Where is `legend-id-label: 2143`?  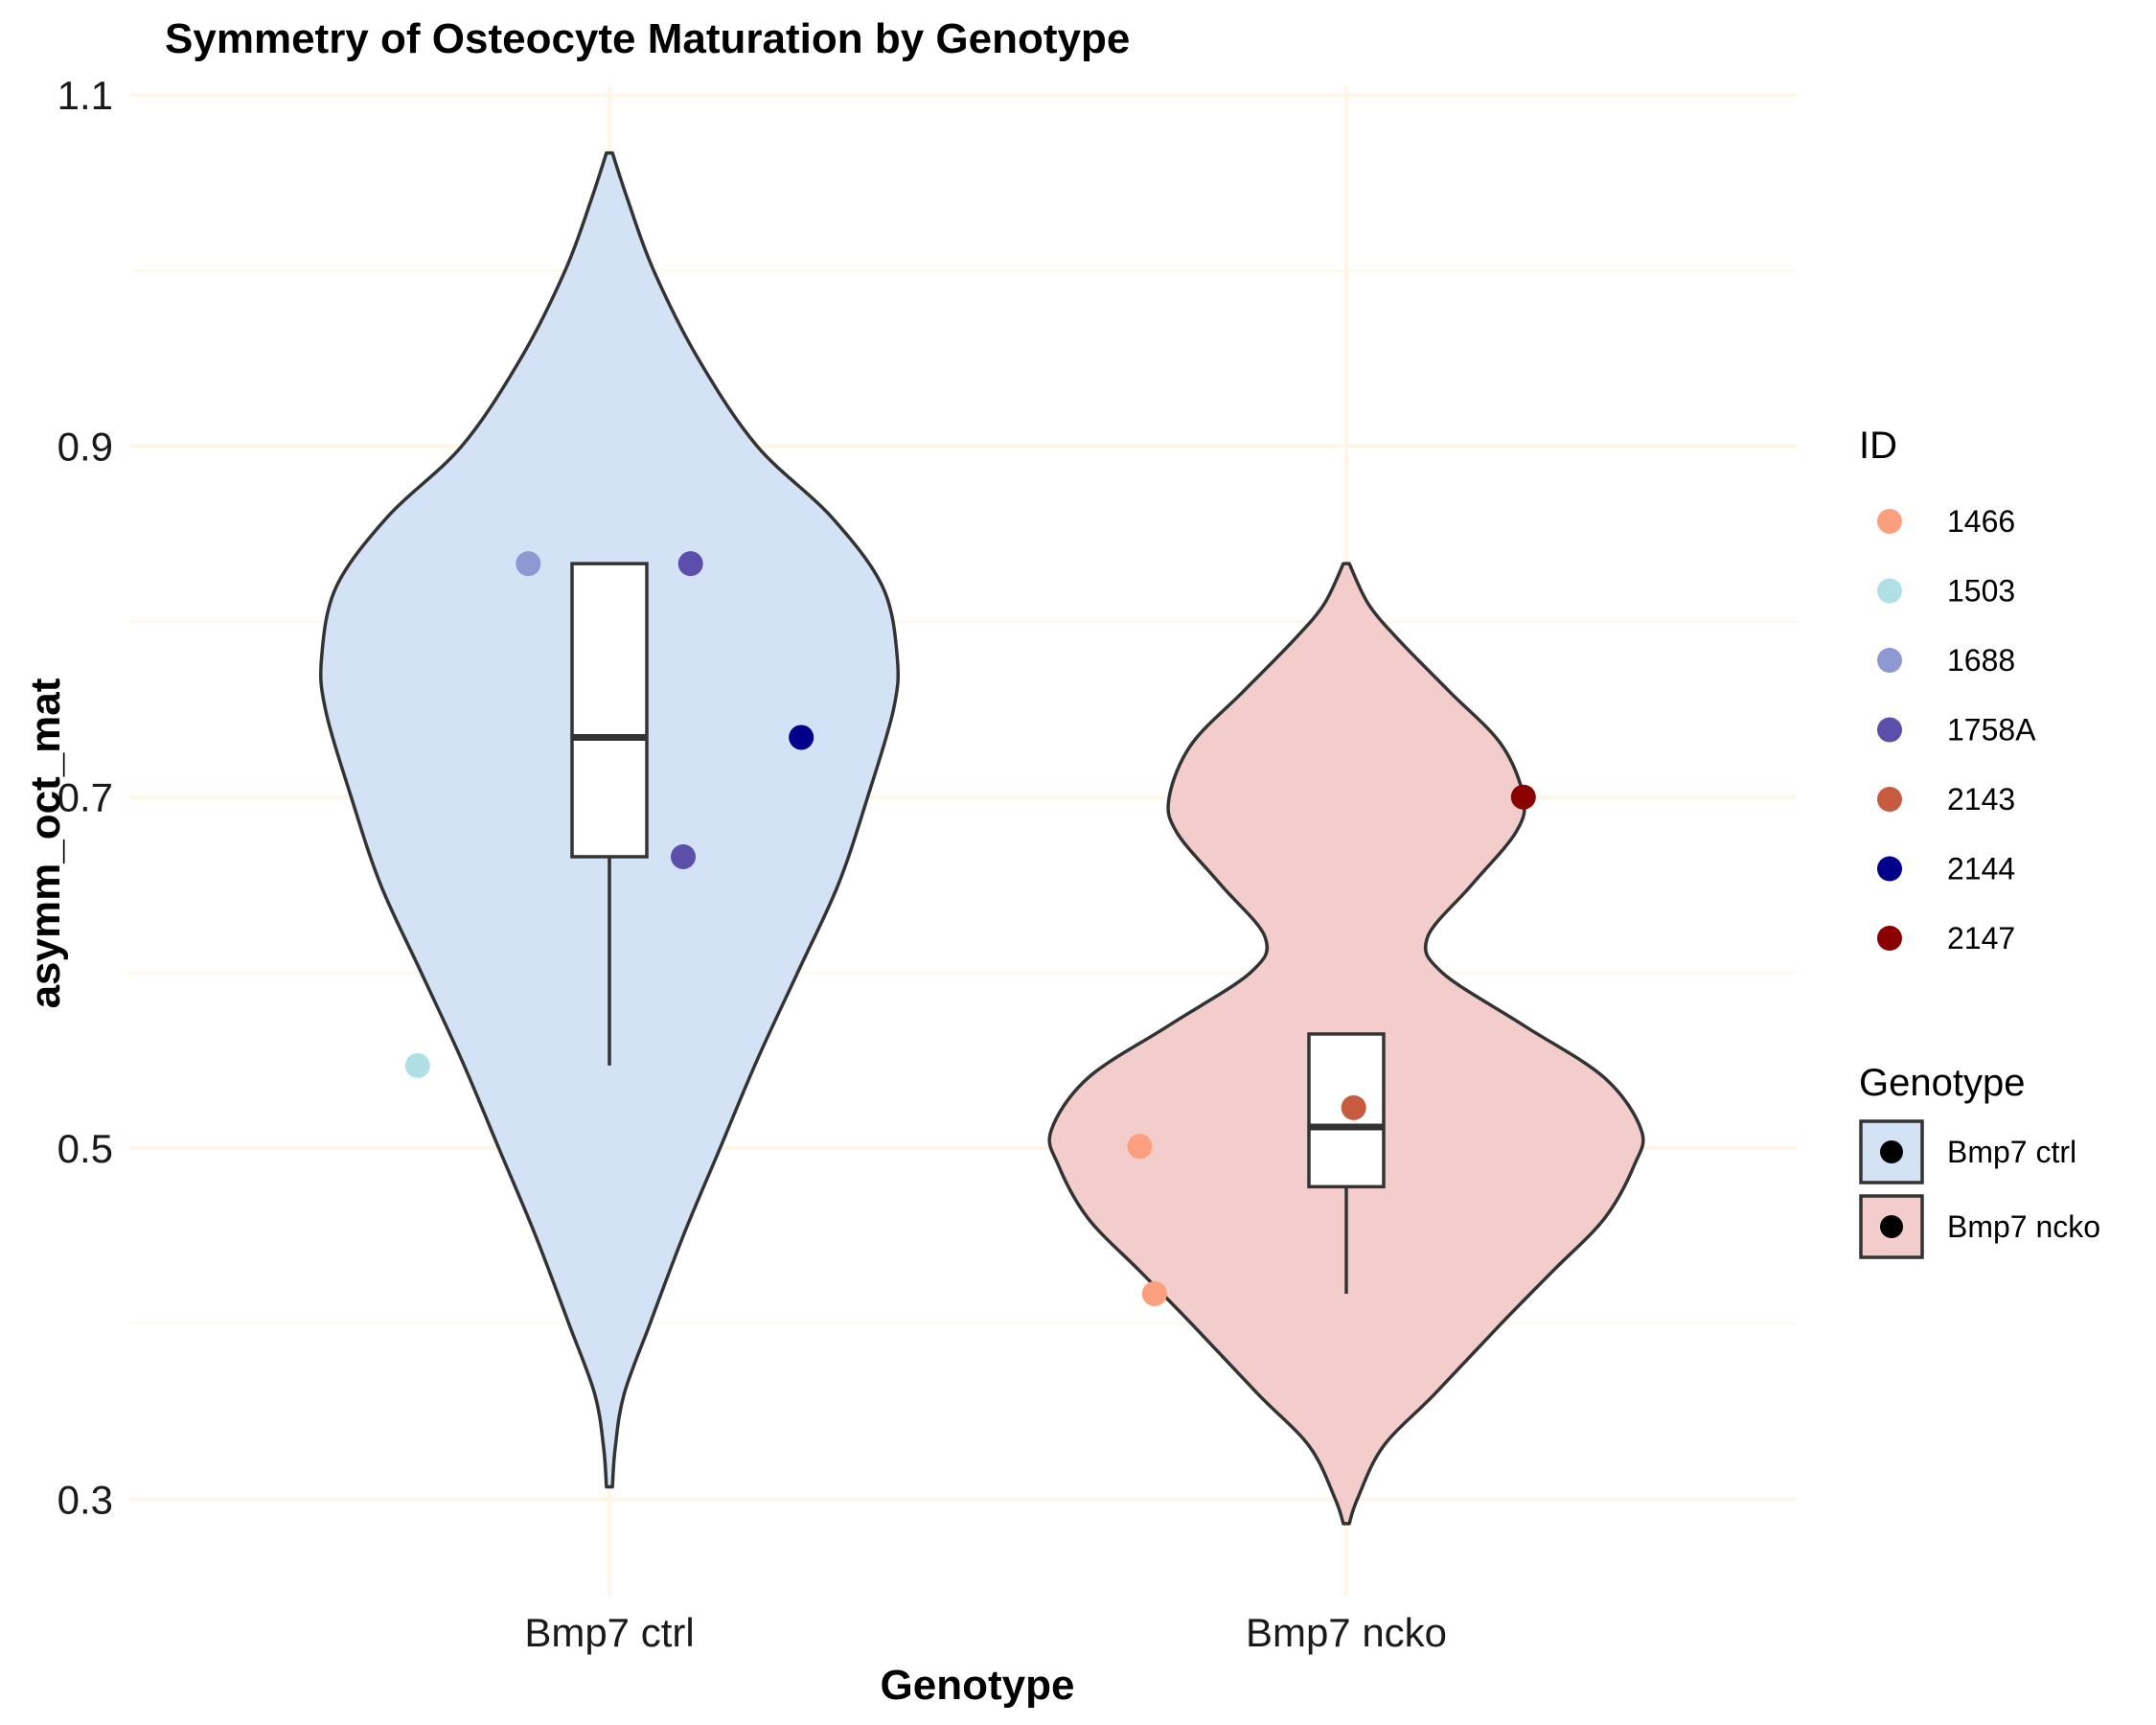
legend-id-label: 2143 is located at coordinates (1981, 799).